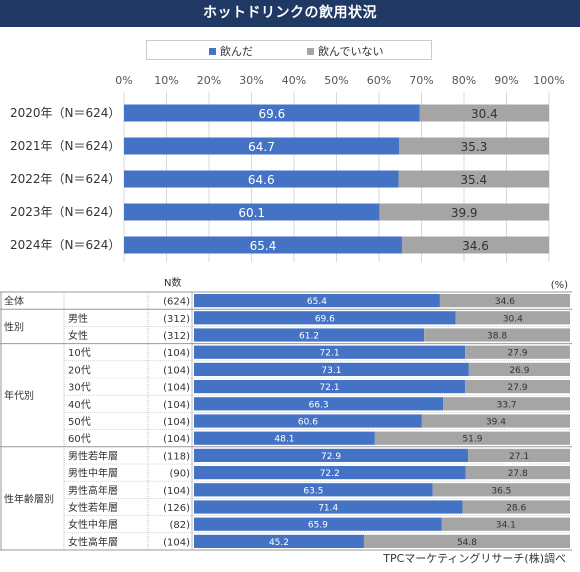 The height and width of the screenshot is (572, 580). What do you see at coordinates (123, 80) in the screenshot?
I see `x-tick-label: 0%` at bounding box center [123, 80].